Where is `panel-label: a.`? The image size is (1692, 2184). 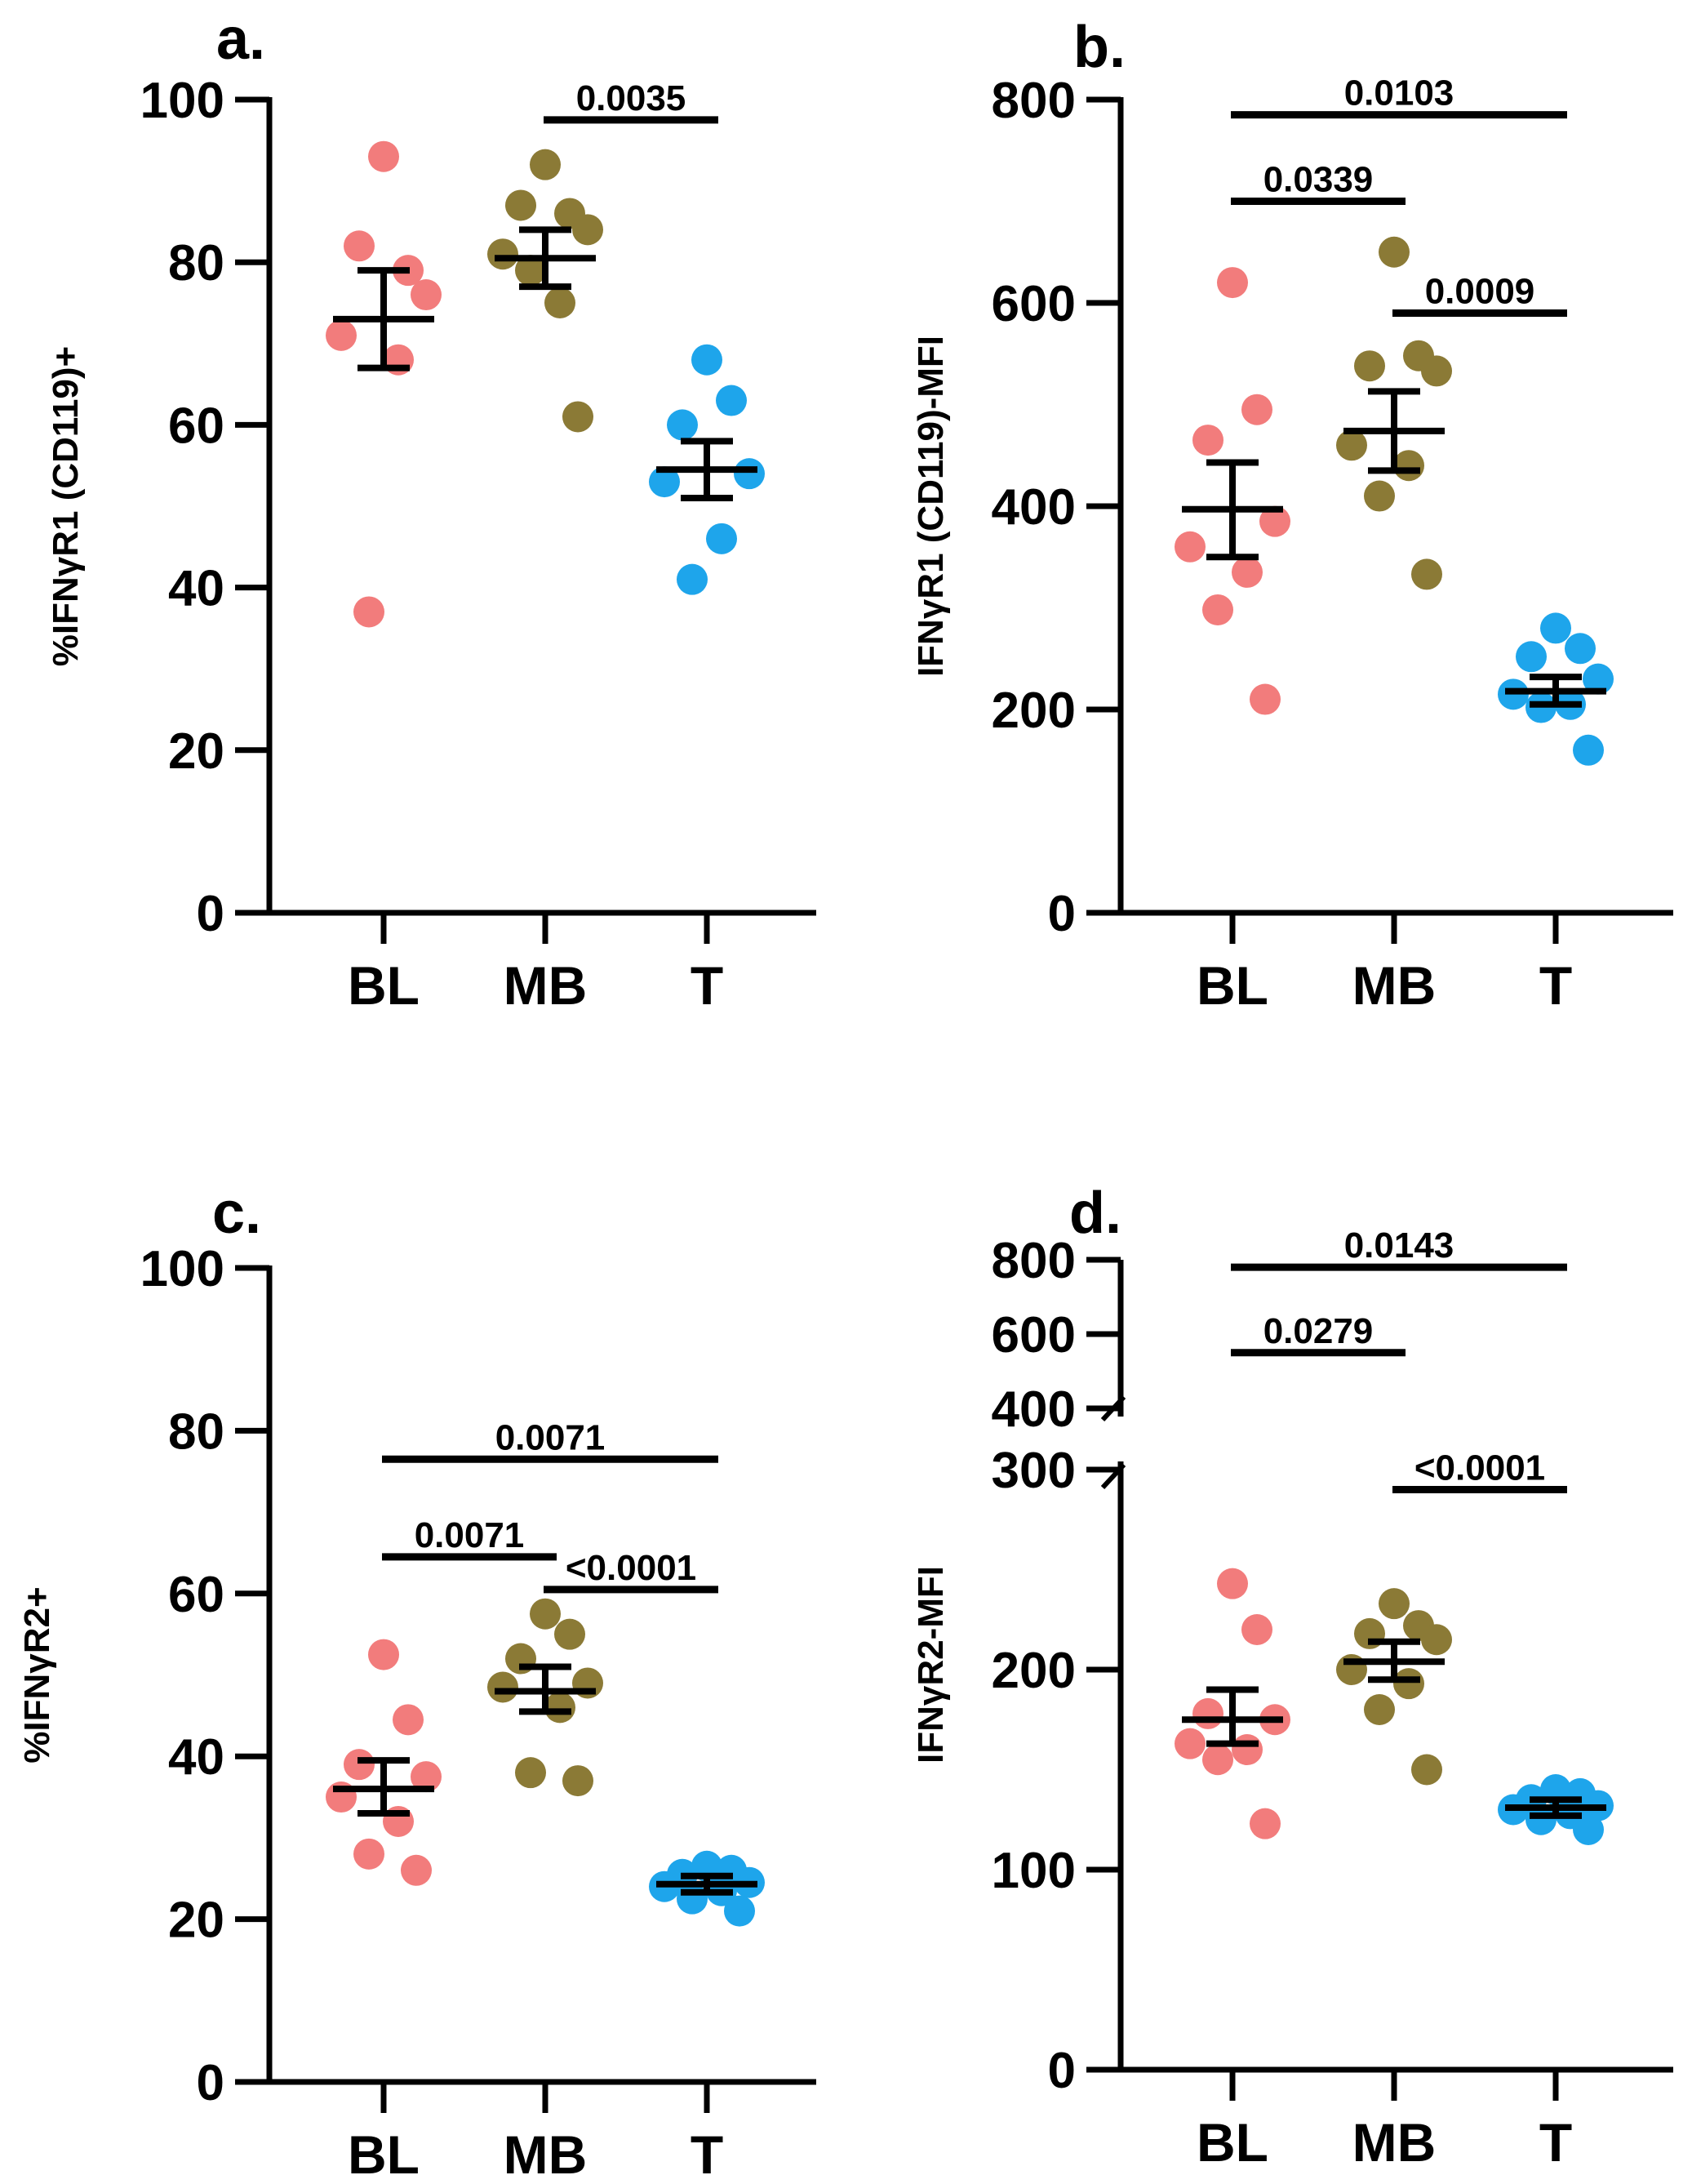 panel-label: a. is located at coordinates (240, 39).